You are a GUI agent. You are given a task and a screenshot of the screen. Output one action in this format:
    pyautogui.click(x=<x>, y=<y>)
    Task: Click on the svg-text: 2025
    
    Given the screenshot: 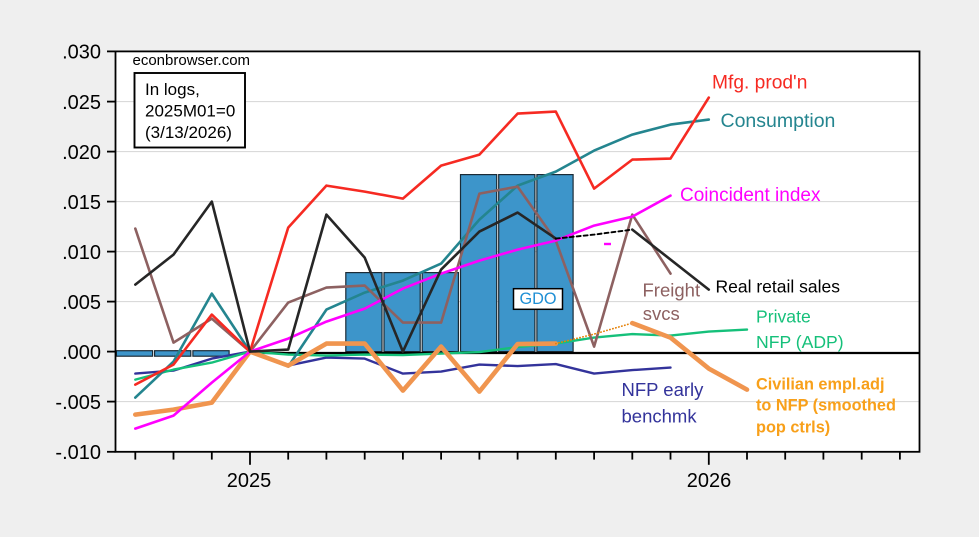 What is the action you would take?
    pyautogui.click(x=249, y=481)
    